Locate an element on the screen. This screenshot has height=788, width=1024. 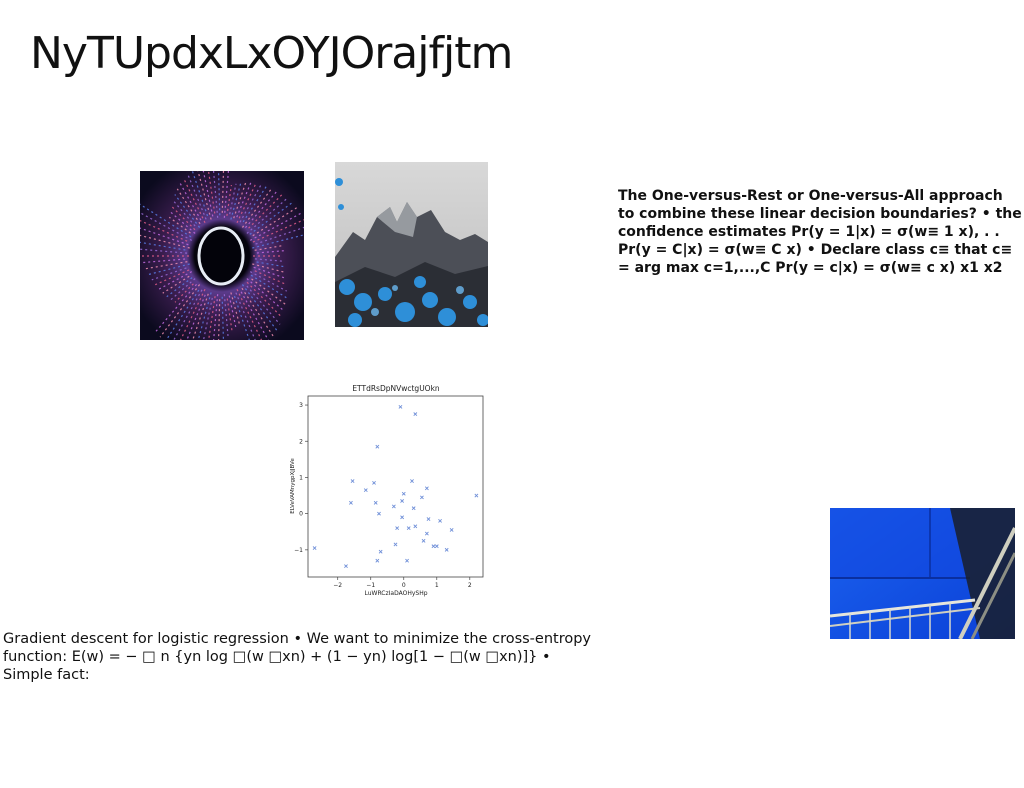
y-tick-label: 2 is located at coordinates (301, 441).